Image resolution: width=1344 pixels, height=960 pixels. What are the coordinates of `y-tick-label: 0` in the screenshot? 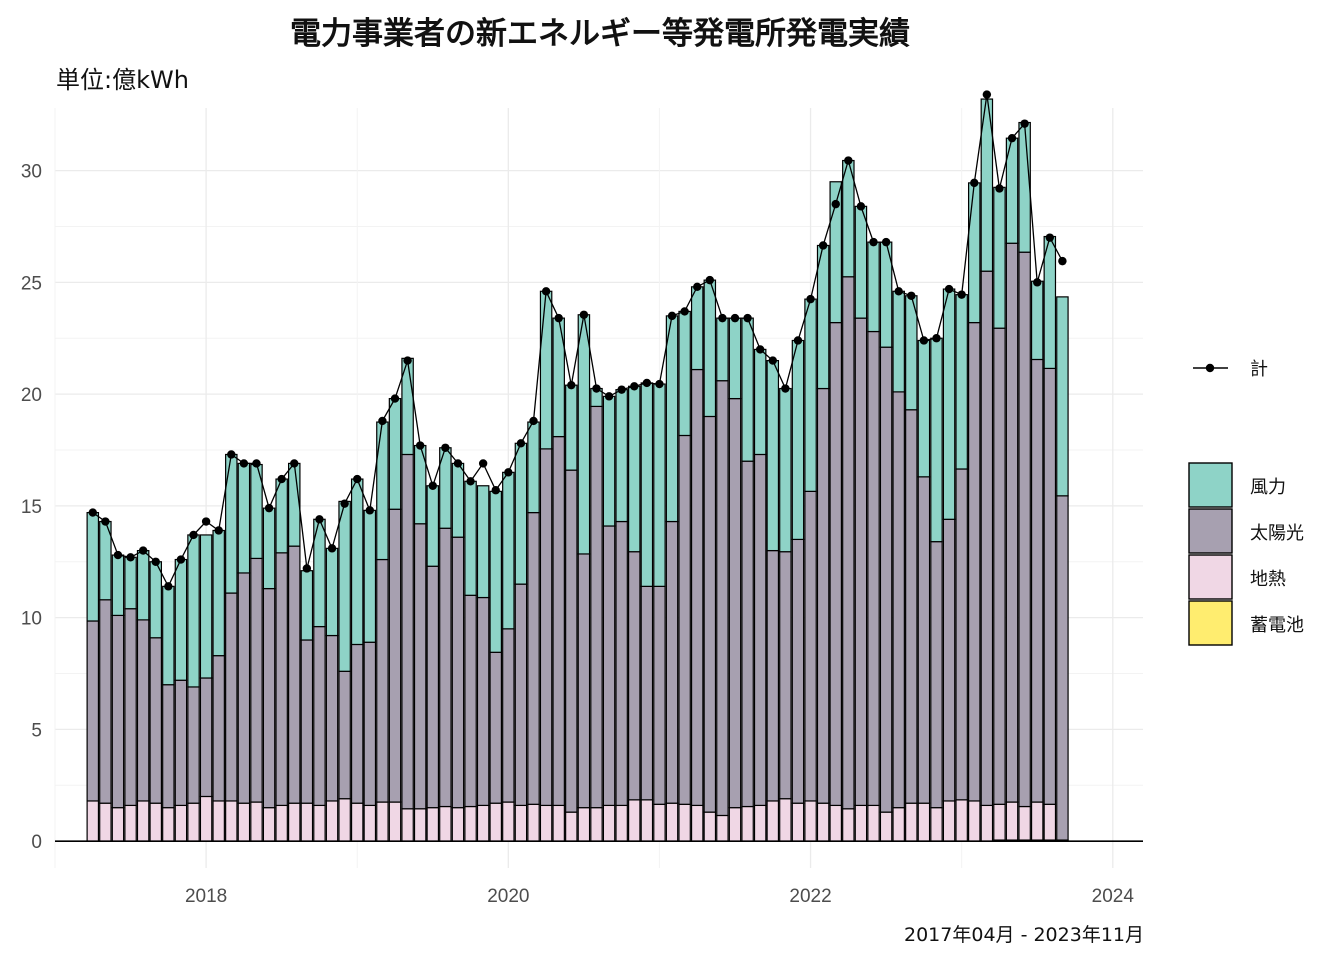 It's located at (36, 842).